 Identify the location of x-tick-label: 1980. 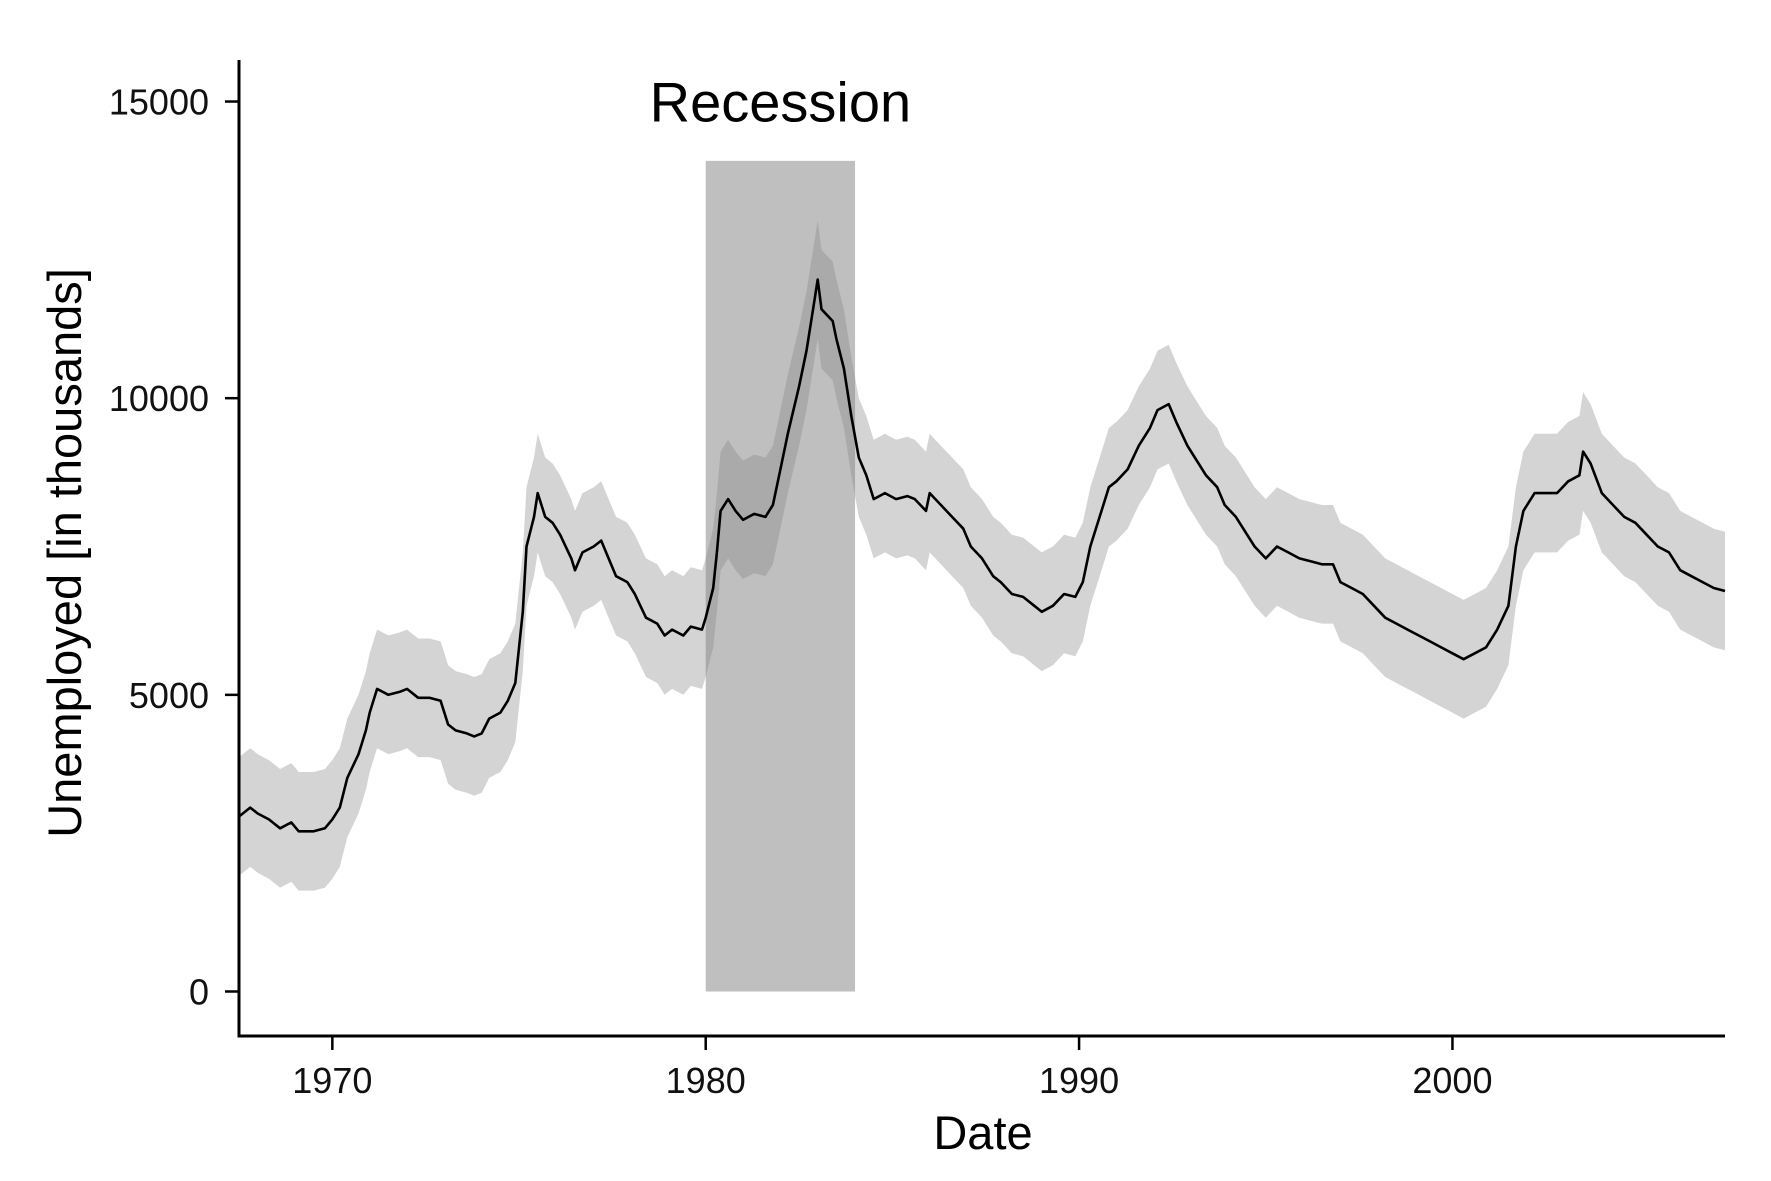
(706, 1080).